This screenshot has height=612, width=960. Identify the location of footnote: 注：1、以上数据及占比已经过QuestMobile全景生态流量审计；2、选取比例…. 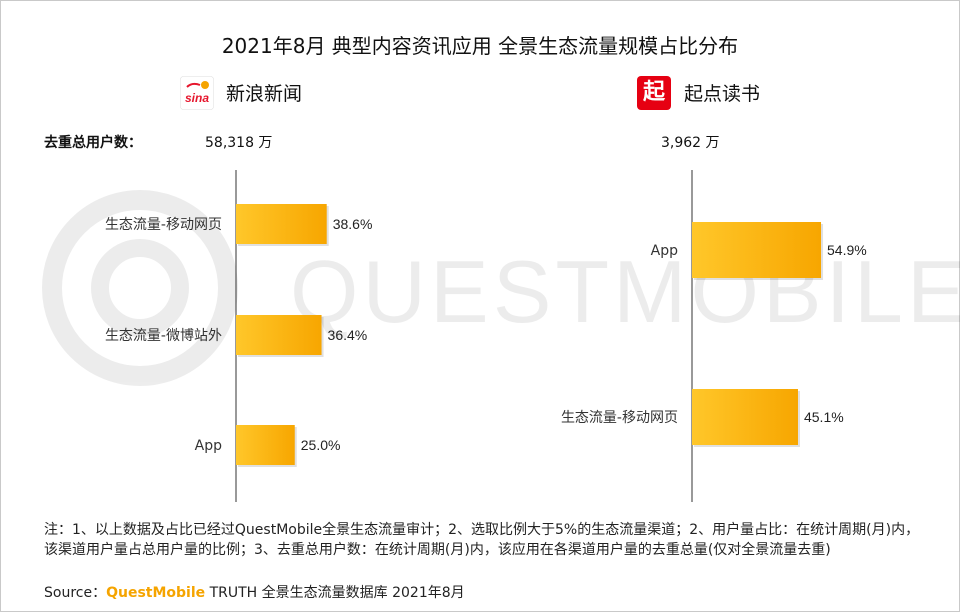
(482, 540).